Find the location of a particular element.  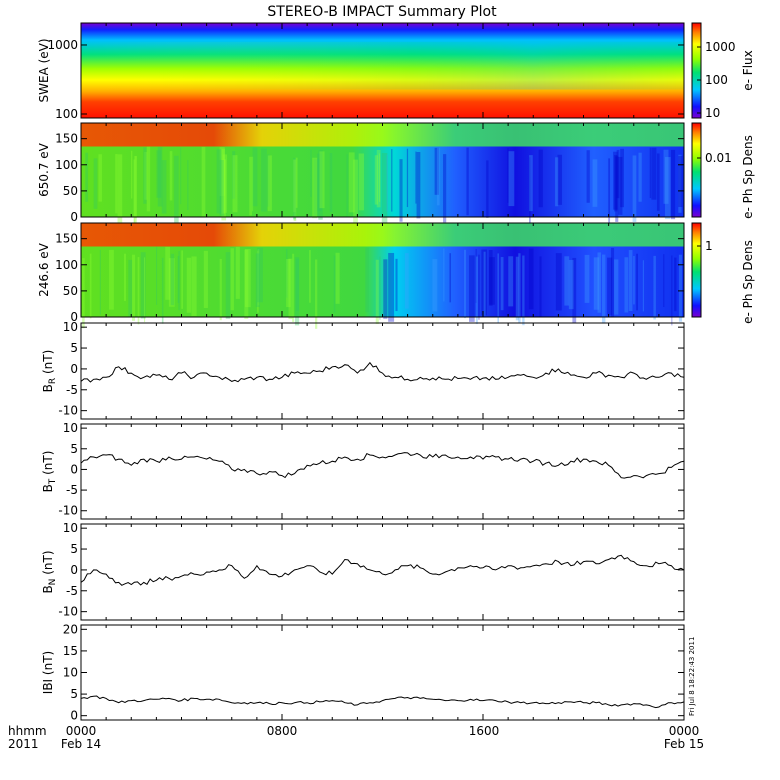

y-axis-label: BR (nT) is located at coordinates (49, 371).